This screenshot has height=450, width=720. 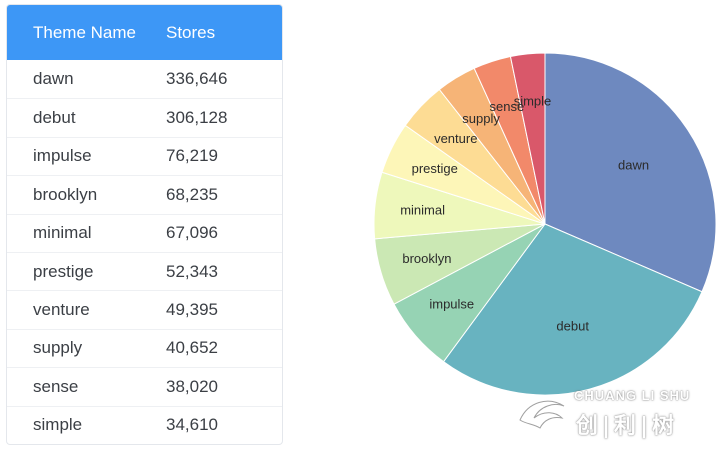 What do you see at coordinates (144, 117) in the screenshot?
I see `table-row: debut 306,128` at bounding box center [144, 117].